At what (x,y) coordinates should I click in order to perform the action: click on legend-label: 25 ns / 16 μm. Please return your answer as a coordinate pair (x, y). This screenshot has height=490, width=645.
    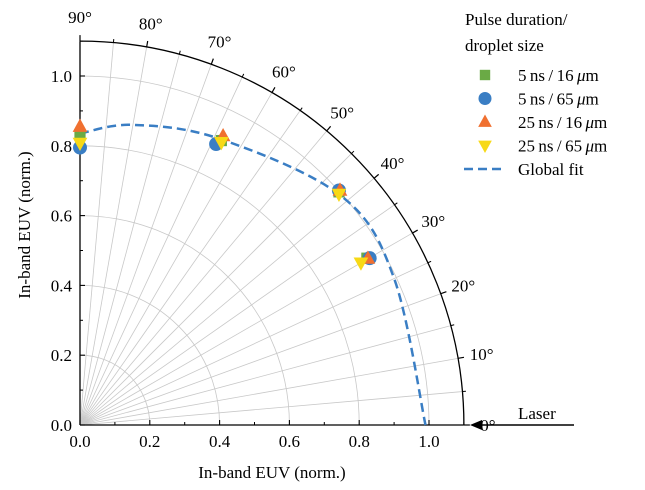
    Looking at the image, I should click on (562, 122).